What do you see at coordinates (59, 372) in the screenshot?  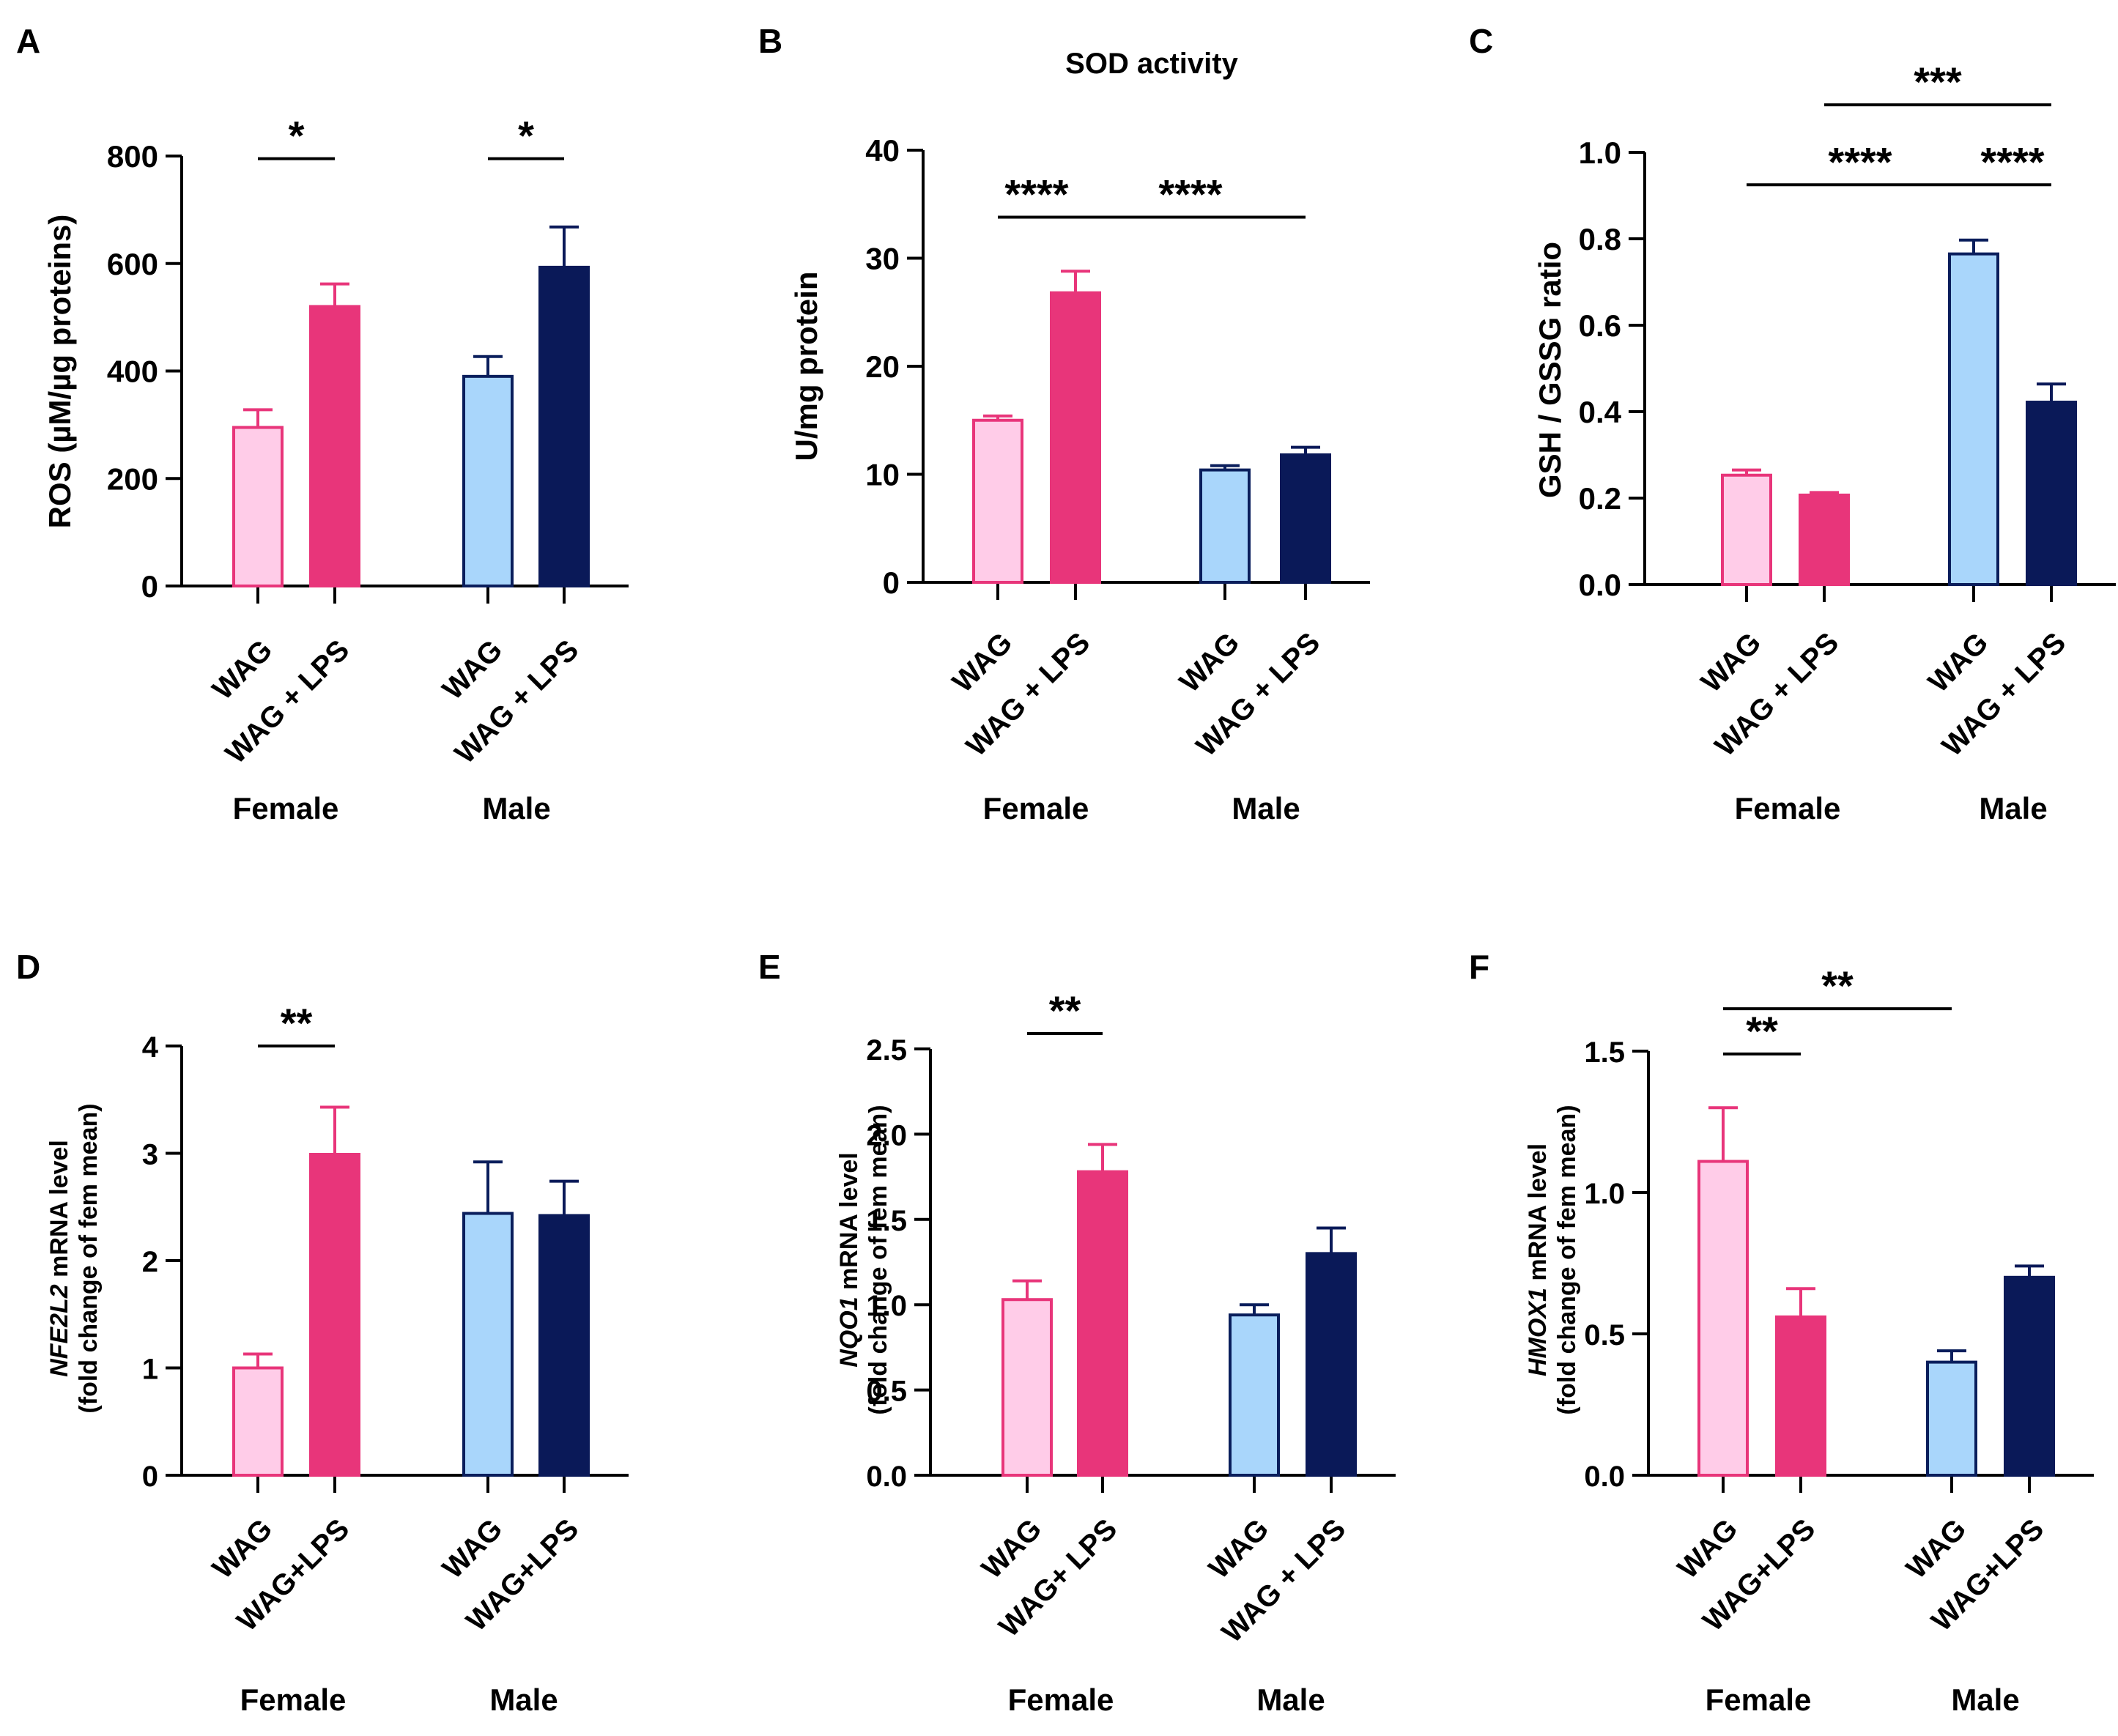 I see `y-axis-label: ROS (µM/µg proteins)` at bounding box center [59, 372].